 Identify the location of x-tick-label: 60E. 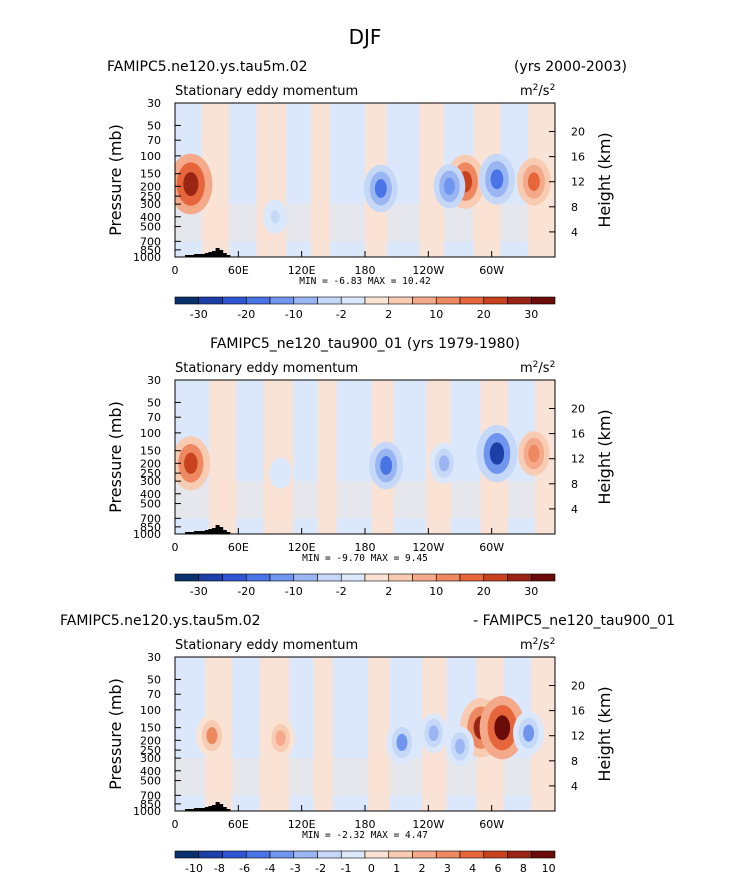
(238, 824).